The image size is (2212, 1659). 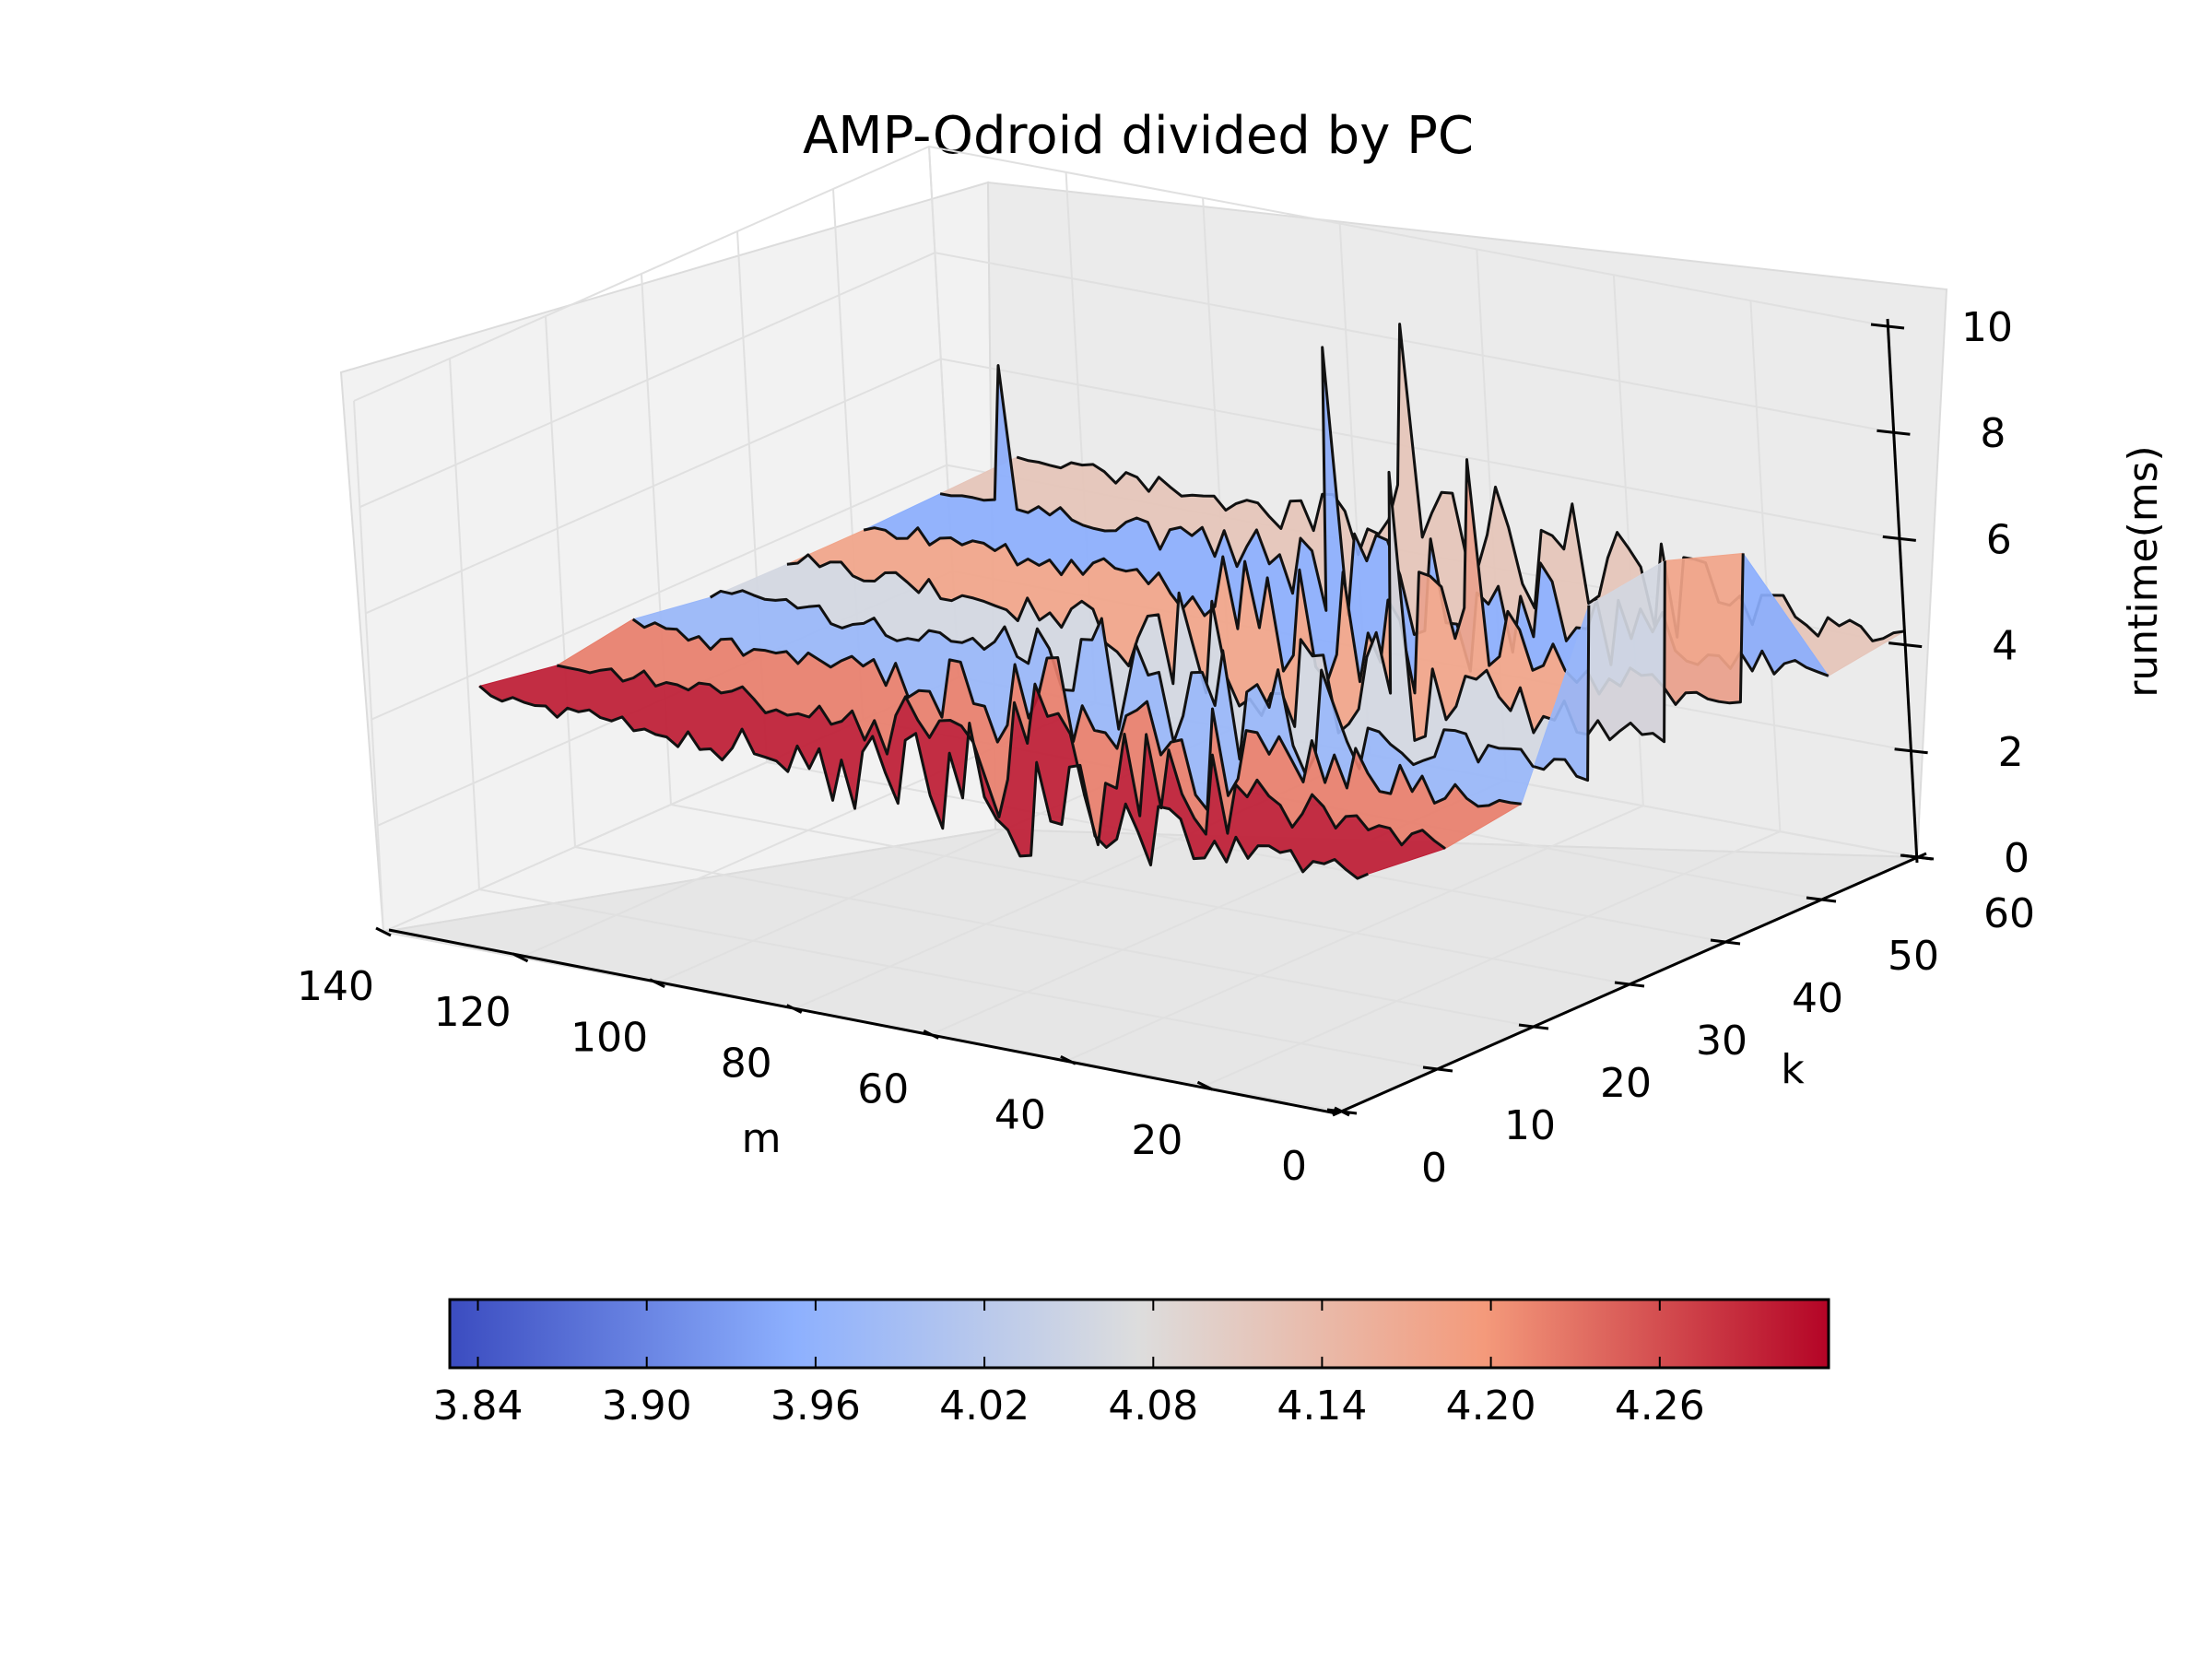 What do you see at coordinates (1817, 998) in the screenshot?
I see `y-tick-label: 40` at bounding box center [1817, 998].